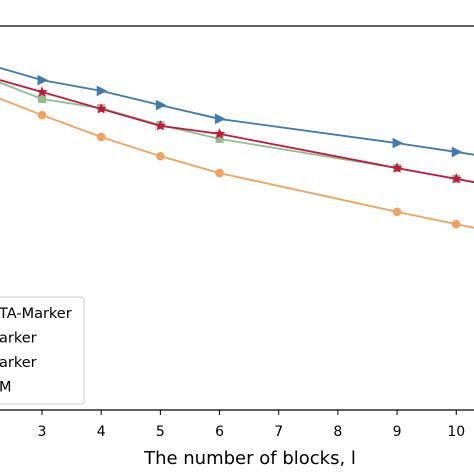  I want to click on x-tick-label: 4, so click(101, 432).